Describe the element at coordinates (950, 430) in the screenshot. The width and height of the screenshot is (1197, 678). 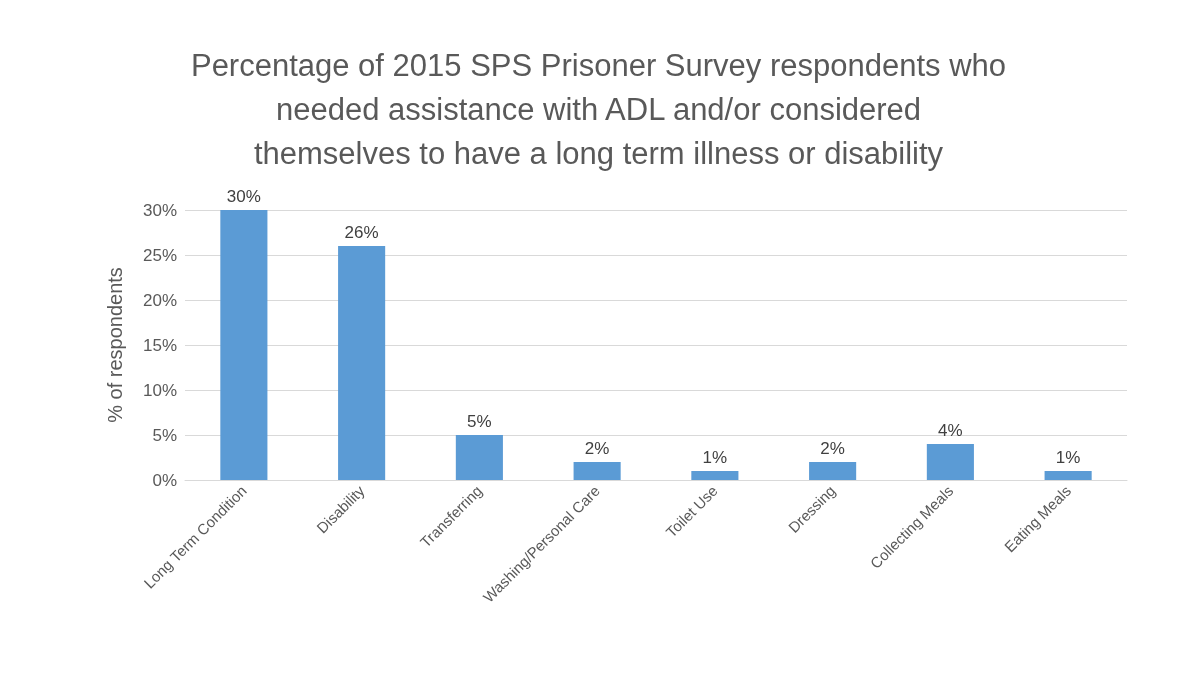
I see `data-label: 4%` at that location.